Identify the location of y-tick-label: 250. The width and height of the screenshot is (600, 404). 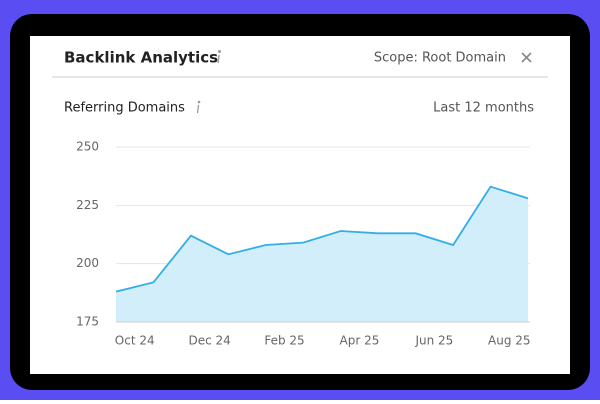
(87, 147).